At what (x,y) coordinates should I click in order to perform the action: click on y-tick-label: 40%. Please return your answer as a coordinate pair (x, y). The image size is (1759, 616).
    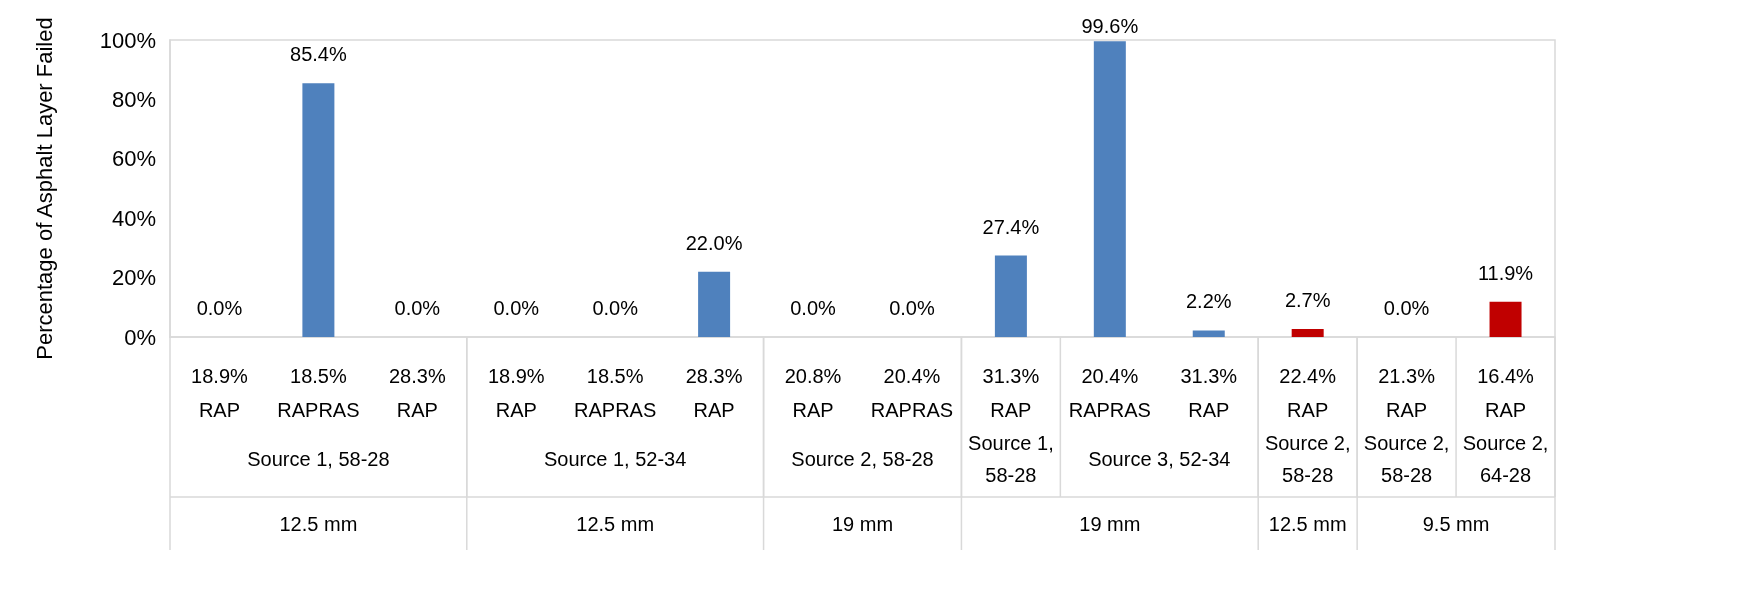
    Looking at the image, I should click on (133, 218).